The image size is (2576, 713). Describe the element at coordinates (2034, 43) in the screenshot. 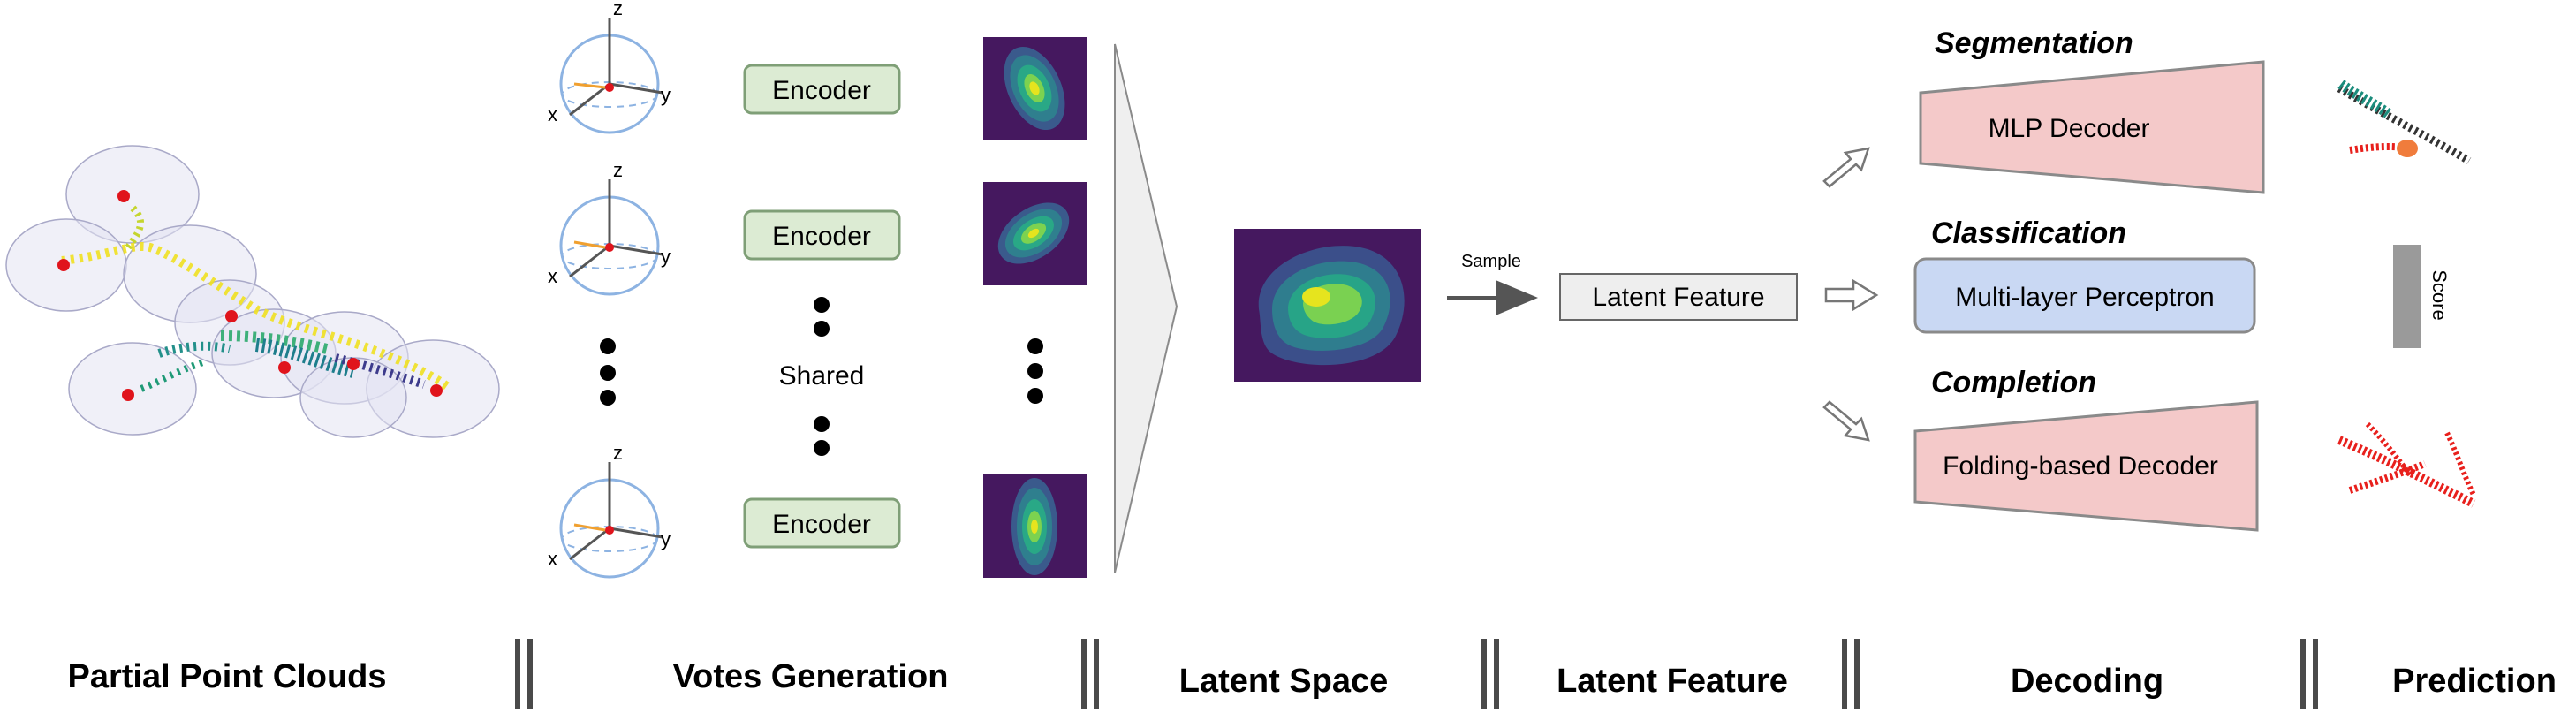

I see `segmentation-title: Segmentation` at that location.